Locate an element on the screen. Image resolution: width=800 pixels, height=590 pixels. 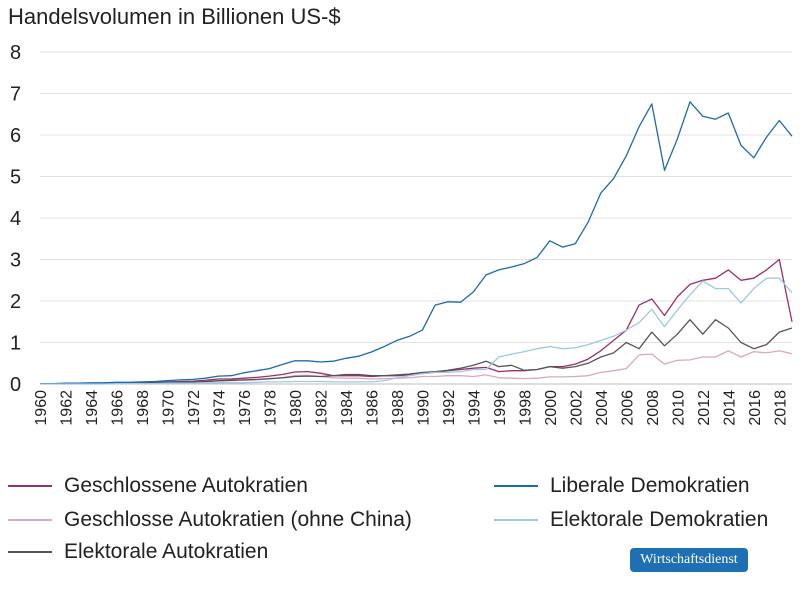
x-tick-label: 2008 is located at coordinates (653, 408).